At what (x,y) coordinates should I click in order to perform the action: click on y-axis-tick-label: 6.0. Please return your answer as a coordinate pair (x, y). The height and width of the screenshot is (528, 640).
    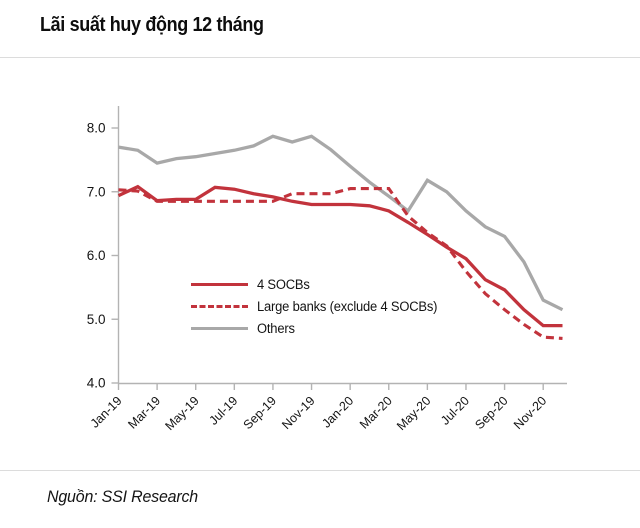
    Looking at the image, I should click on (96, 255).